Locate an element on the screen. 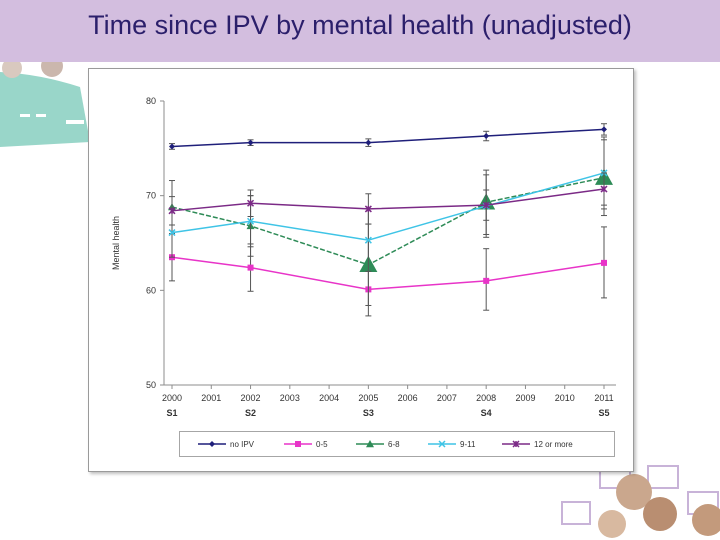 This screenshot has width=720, height=540. legend-item: 9-11 is located at coordinates (452, 444).